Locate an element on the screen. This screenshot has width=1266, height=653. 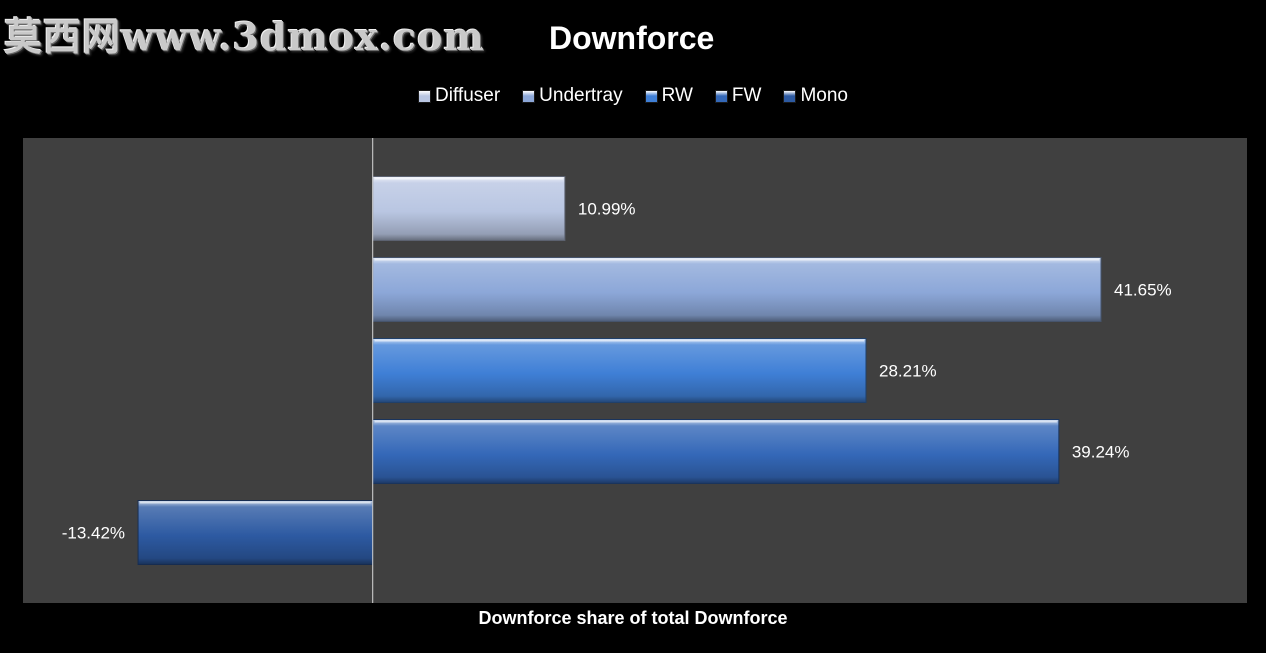
legend-label-fw: FW is located at coordinates (746, 95).